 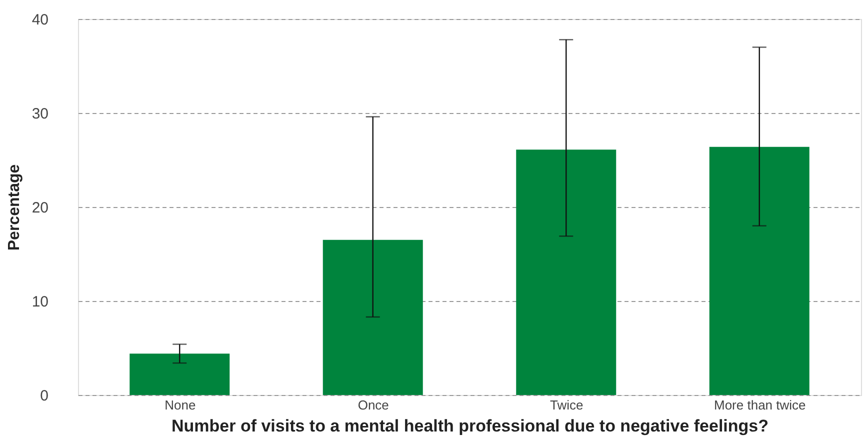 What do you see at coordinates (470, 426) in the screenshot?
I see `x-axis-title: Number of visits to a mental health professional due to negative feelings?` at bounding box center [470, 426].